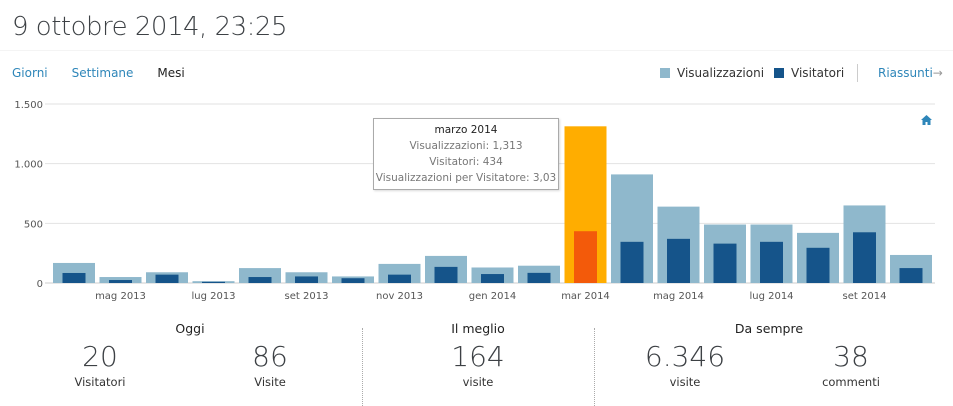  I want to click on tab-days: Giorni, so click(30, 73).